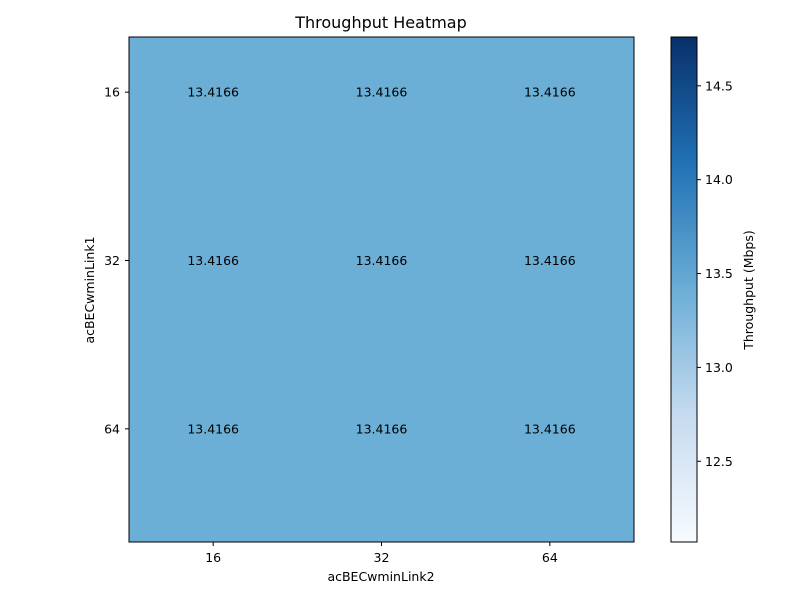 The height and width of the screenshot is (600, 800). I want to click on colorbar, so click(684, 289).